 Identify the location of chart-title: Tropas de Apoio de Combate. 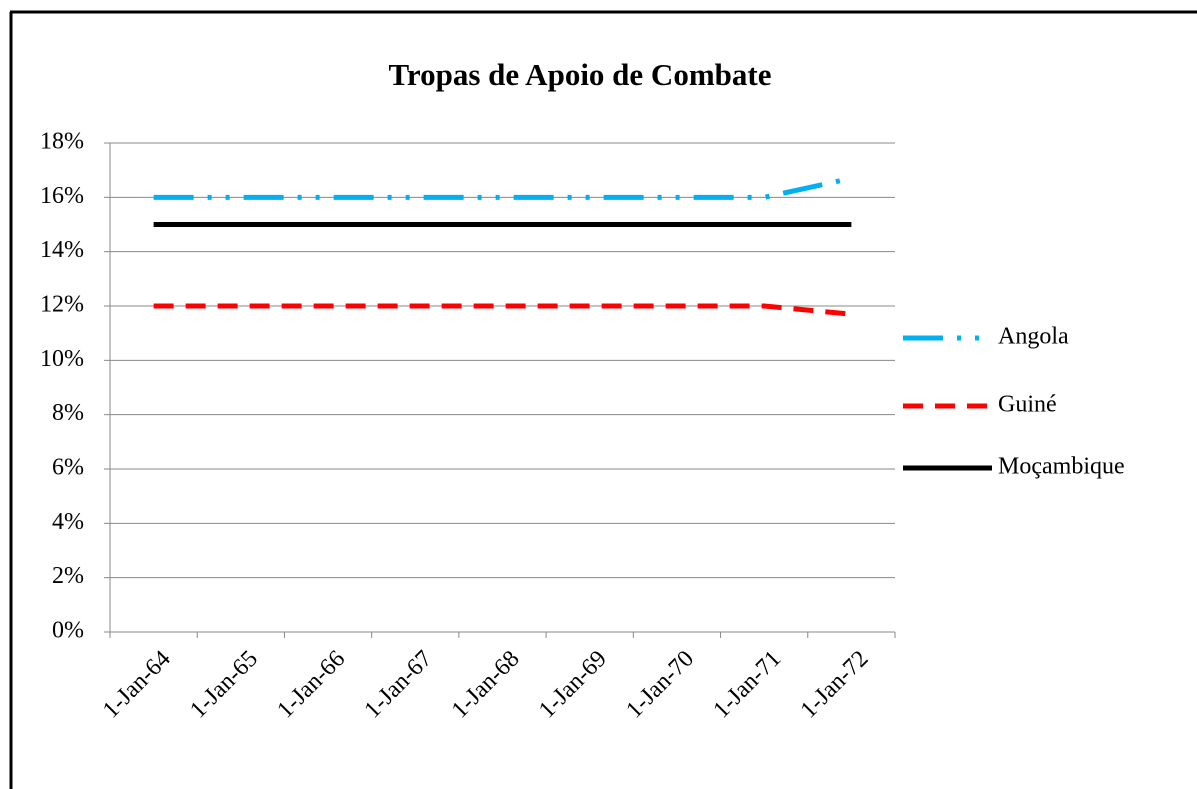
(580, 74).